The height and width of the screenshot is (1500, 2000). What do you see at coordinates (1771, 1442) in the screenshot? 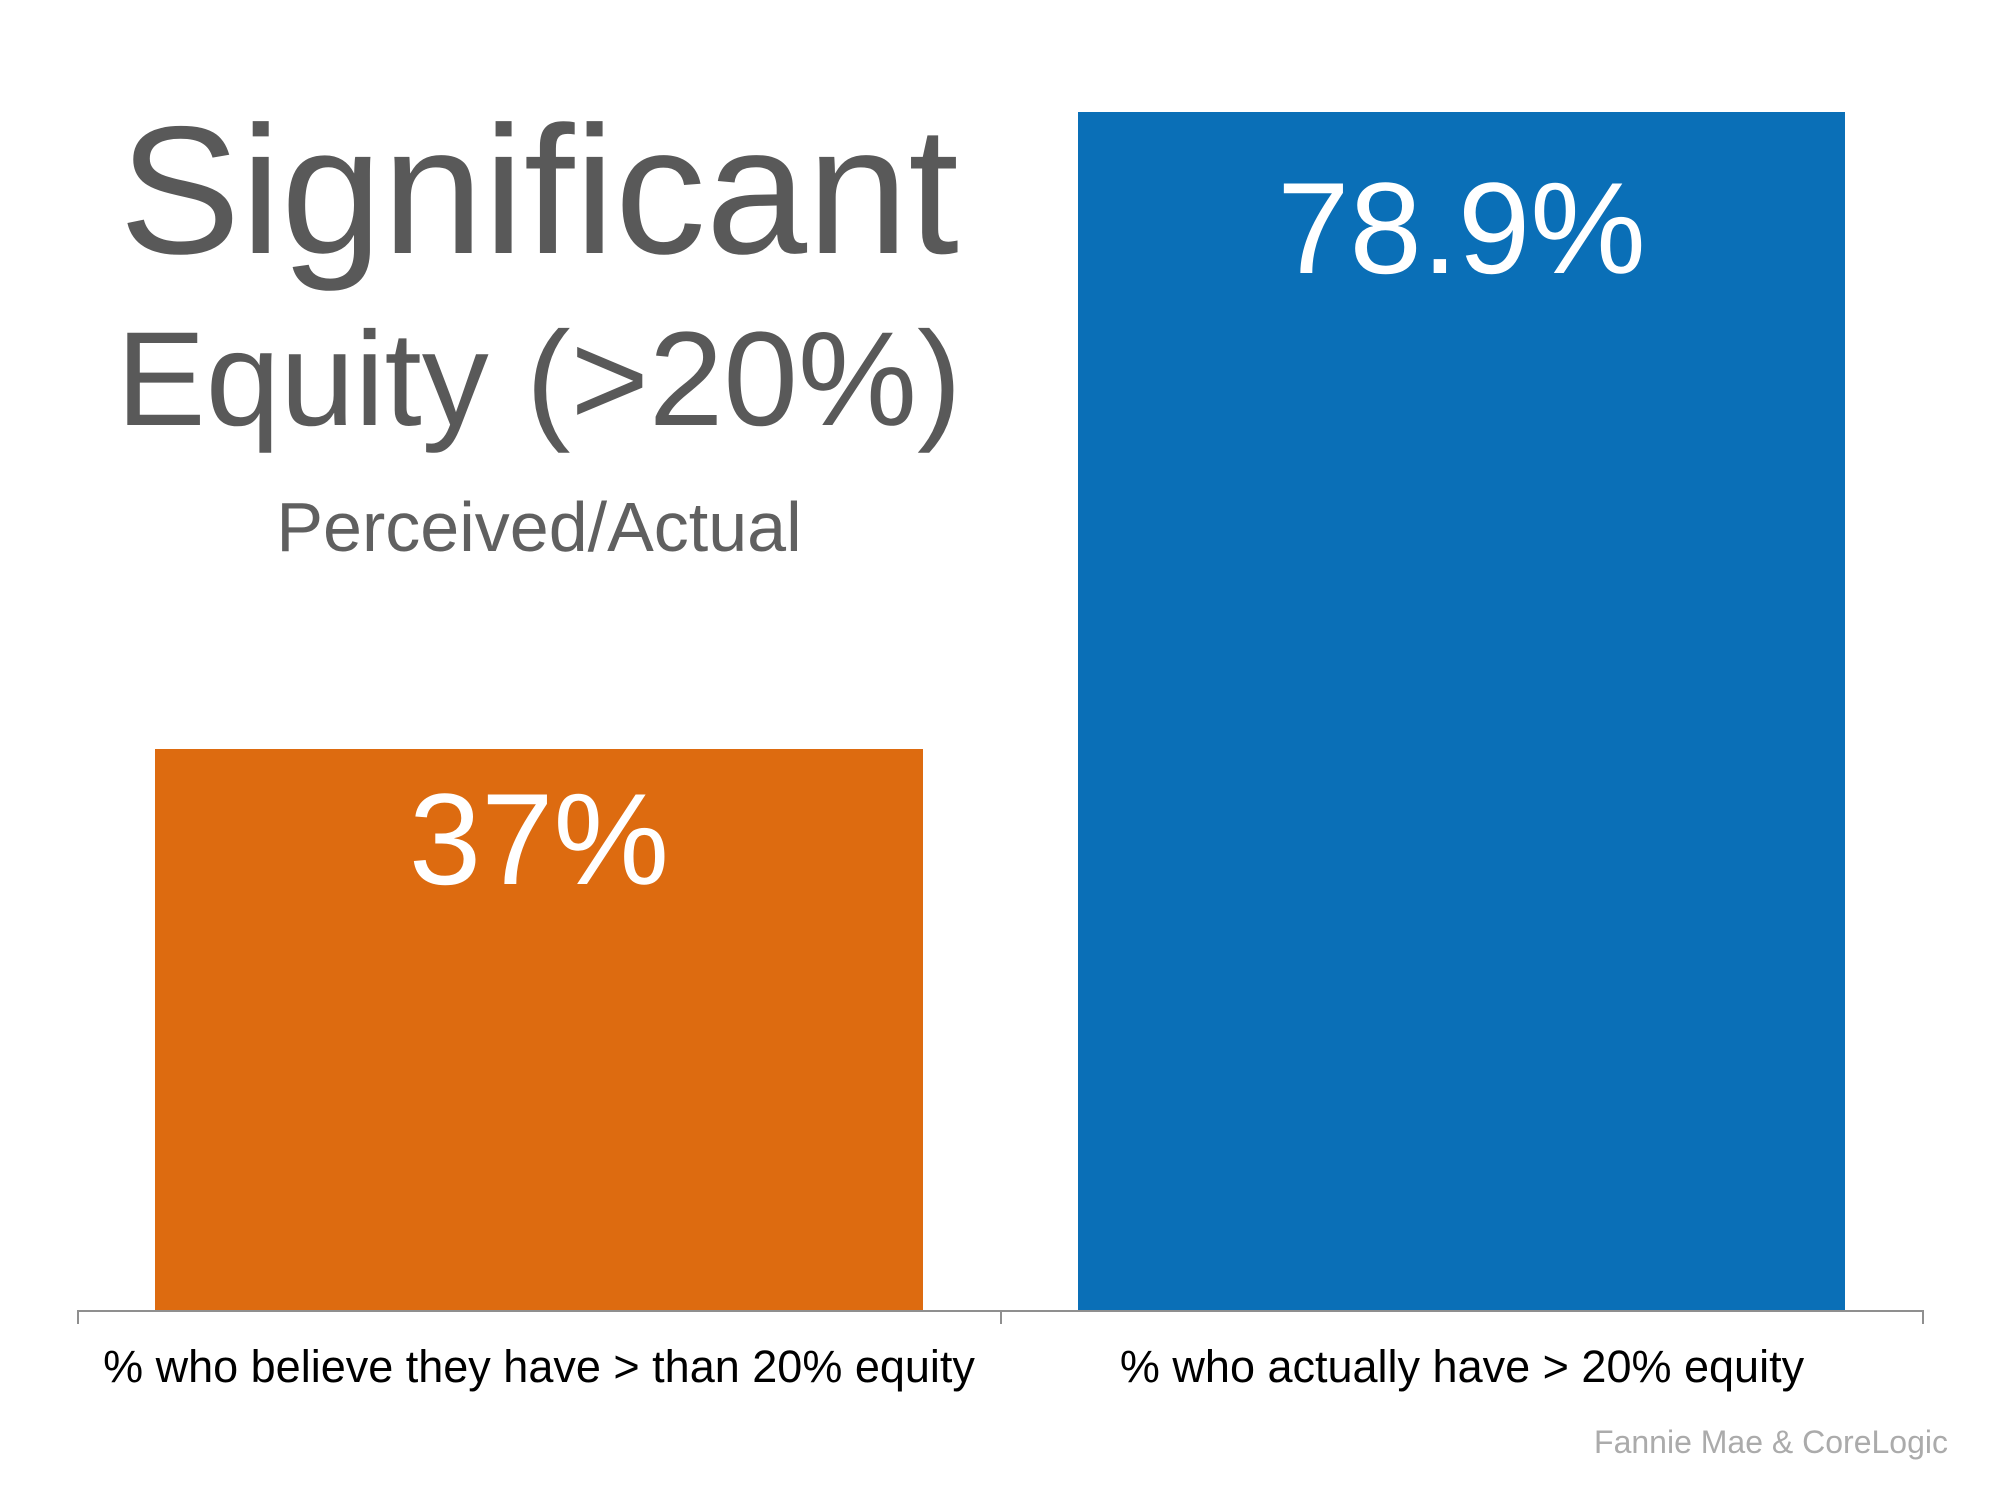
I see `source-attribution: Fannie Mae & CoreLogic` at bounding box center [1771, 1442].